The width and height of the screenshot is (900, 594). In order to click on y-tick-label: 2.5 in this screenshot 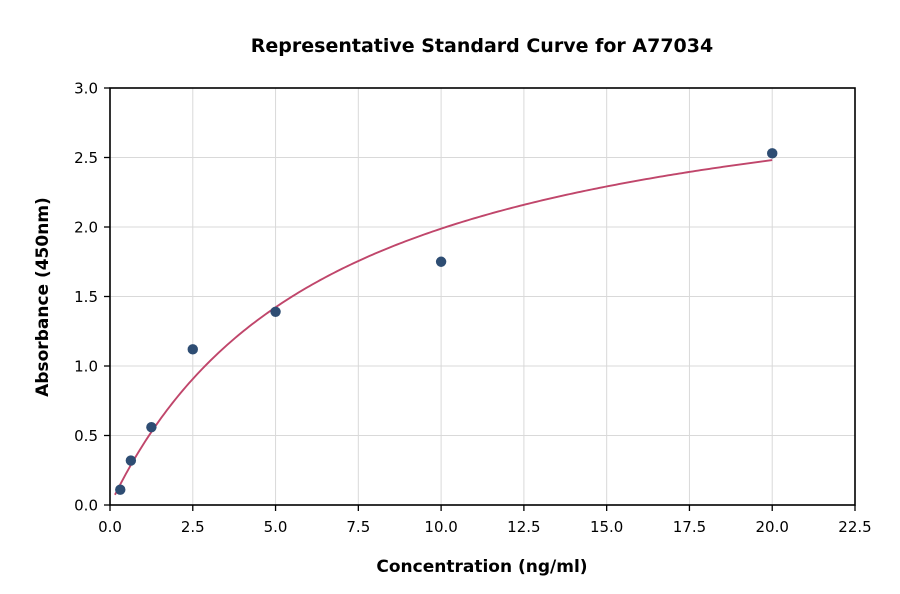, I will do `click(86, 158)`.